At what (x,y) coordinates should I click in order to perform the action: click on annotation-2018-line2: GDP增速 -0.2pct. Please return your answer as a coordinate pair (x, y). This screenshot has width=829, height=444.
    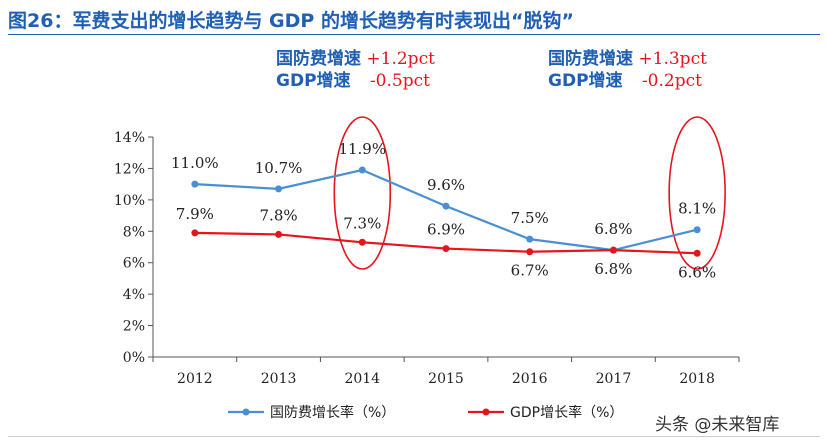
    Looking at the image, I should click on (627, 81).